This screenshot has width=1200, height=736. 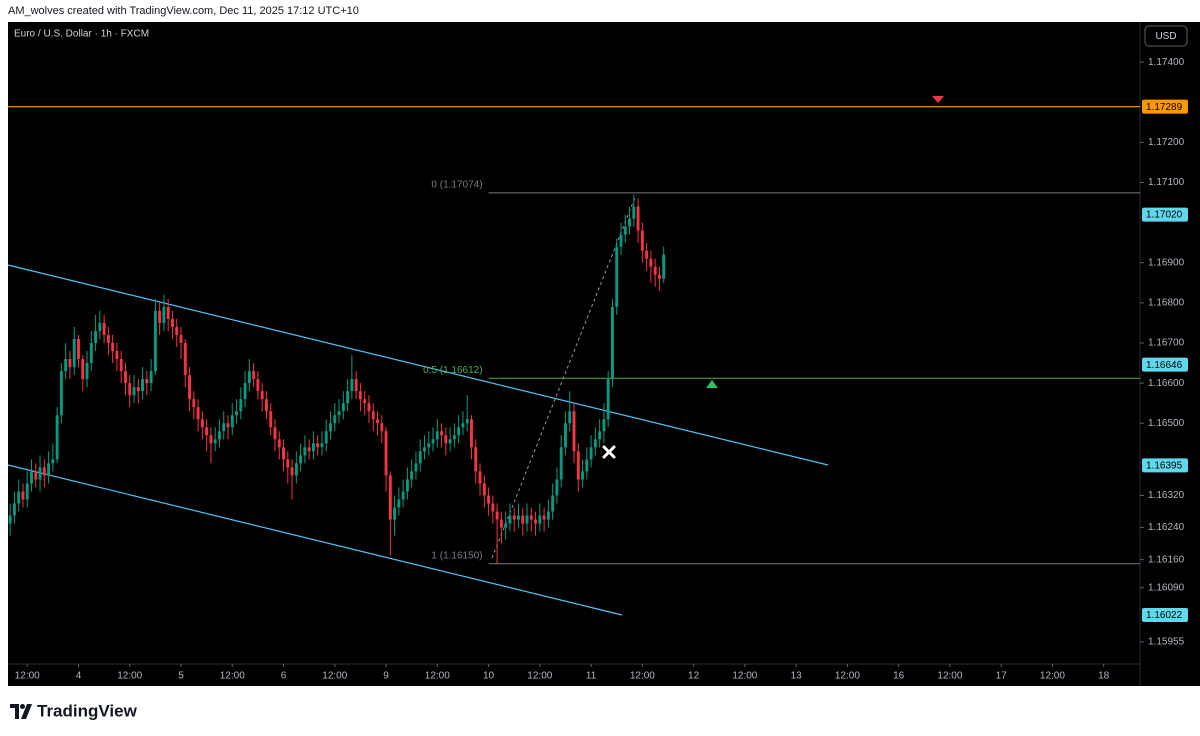 What do you see at coordinates (1166, 495) in the screenshot?
I see `y-tick-label: 1.16320` at bounding box center [1166, 495].